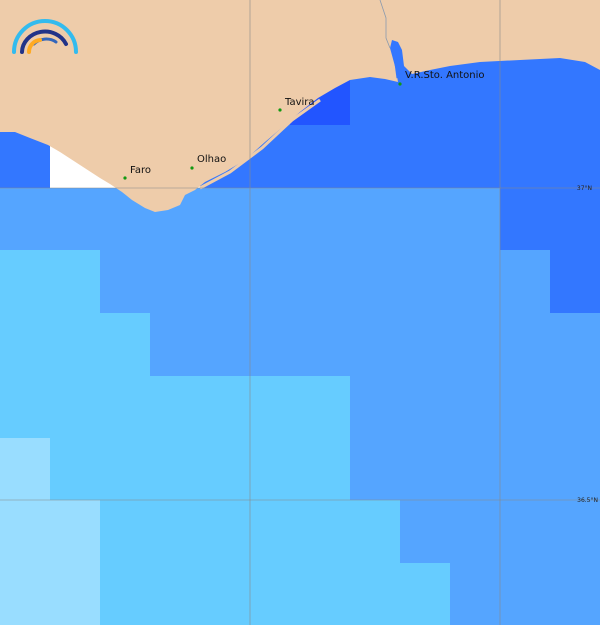  Describe the element at coordinates (192, 168) in the screenshot. I see `town-marker-olhao` at that location.